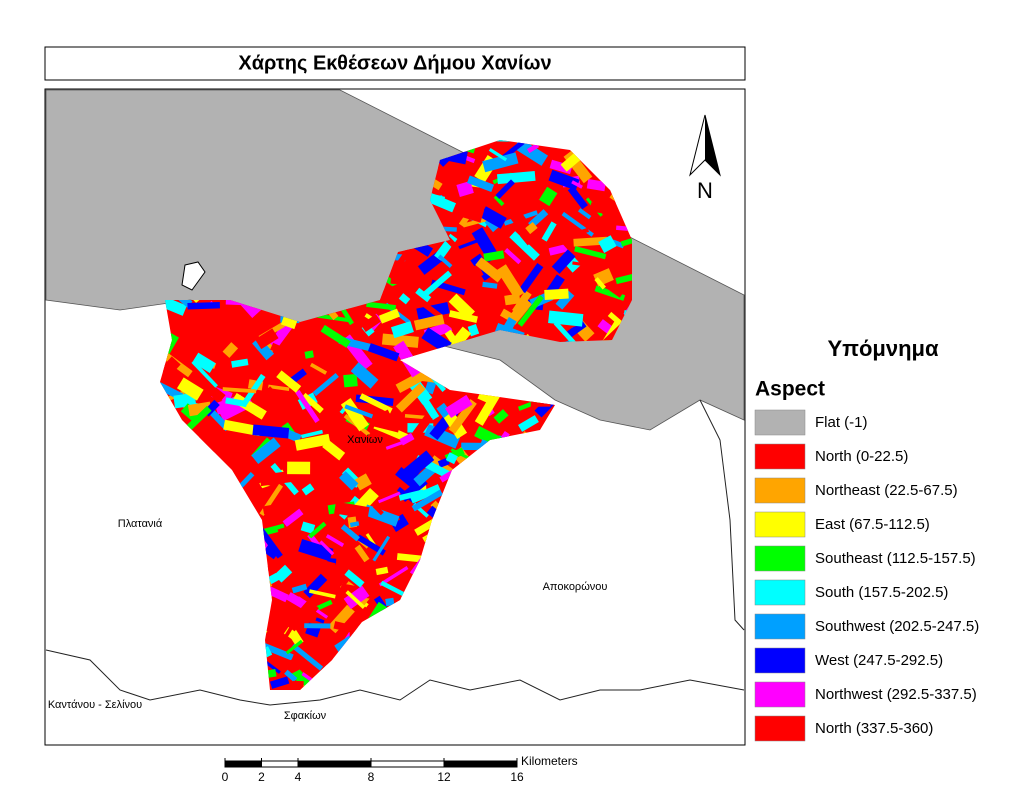 This screenshot has height=791, width=1023. I want to click on scale-tick-label: 2, so click(261, 777).